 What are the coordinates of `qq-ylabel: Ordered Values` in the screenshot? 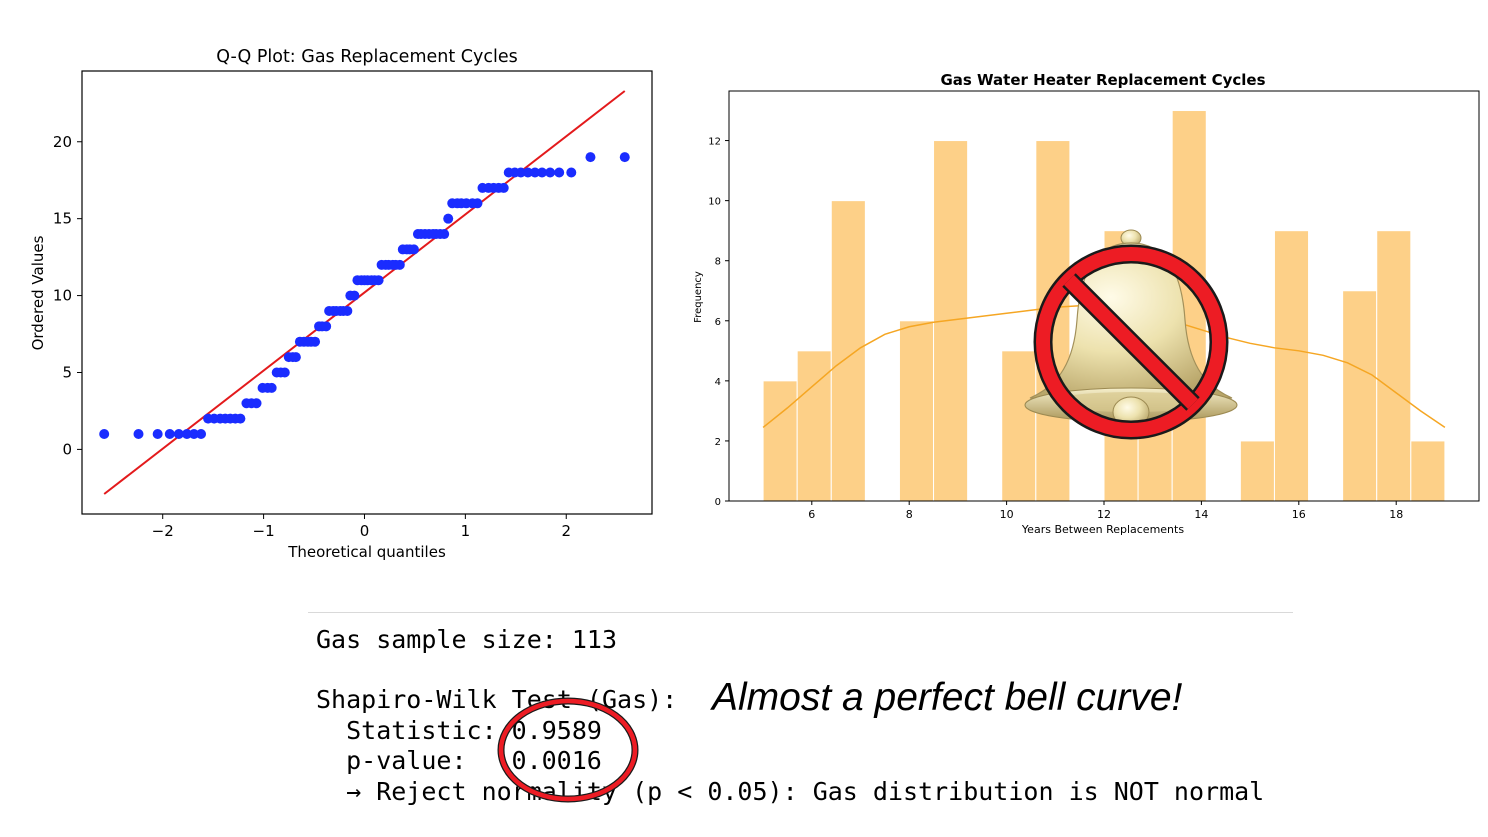 It's located at (38, 292).